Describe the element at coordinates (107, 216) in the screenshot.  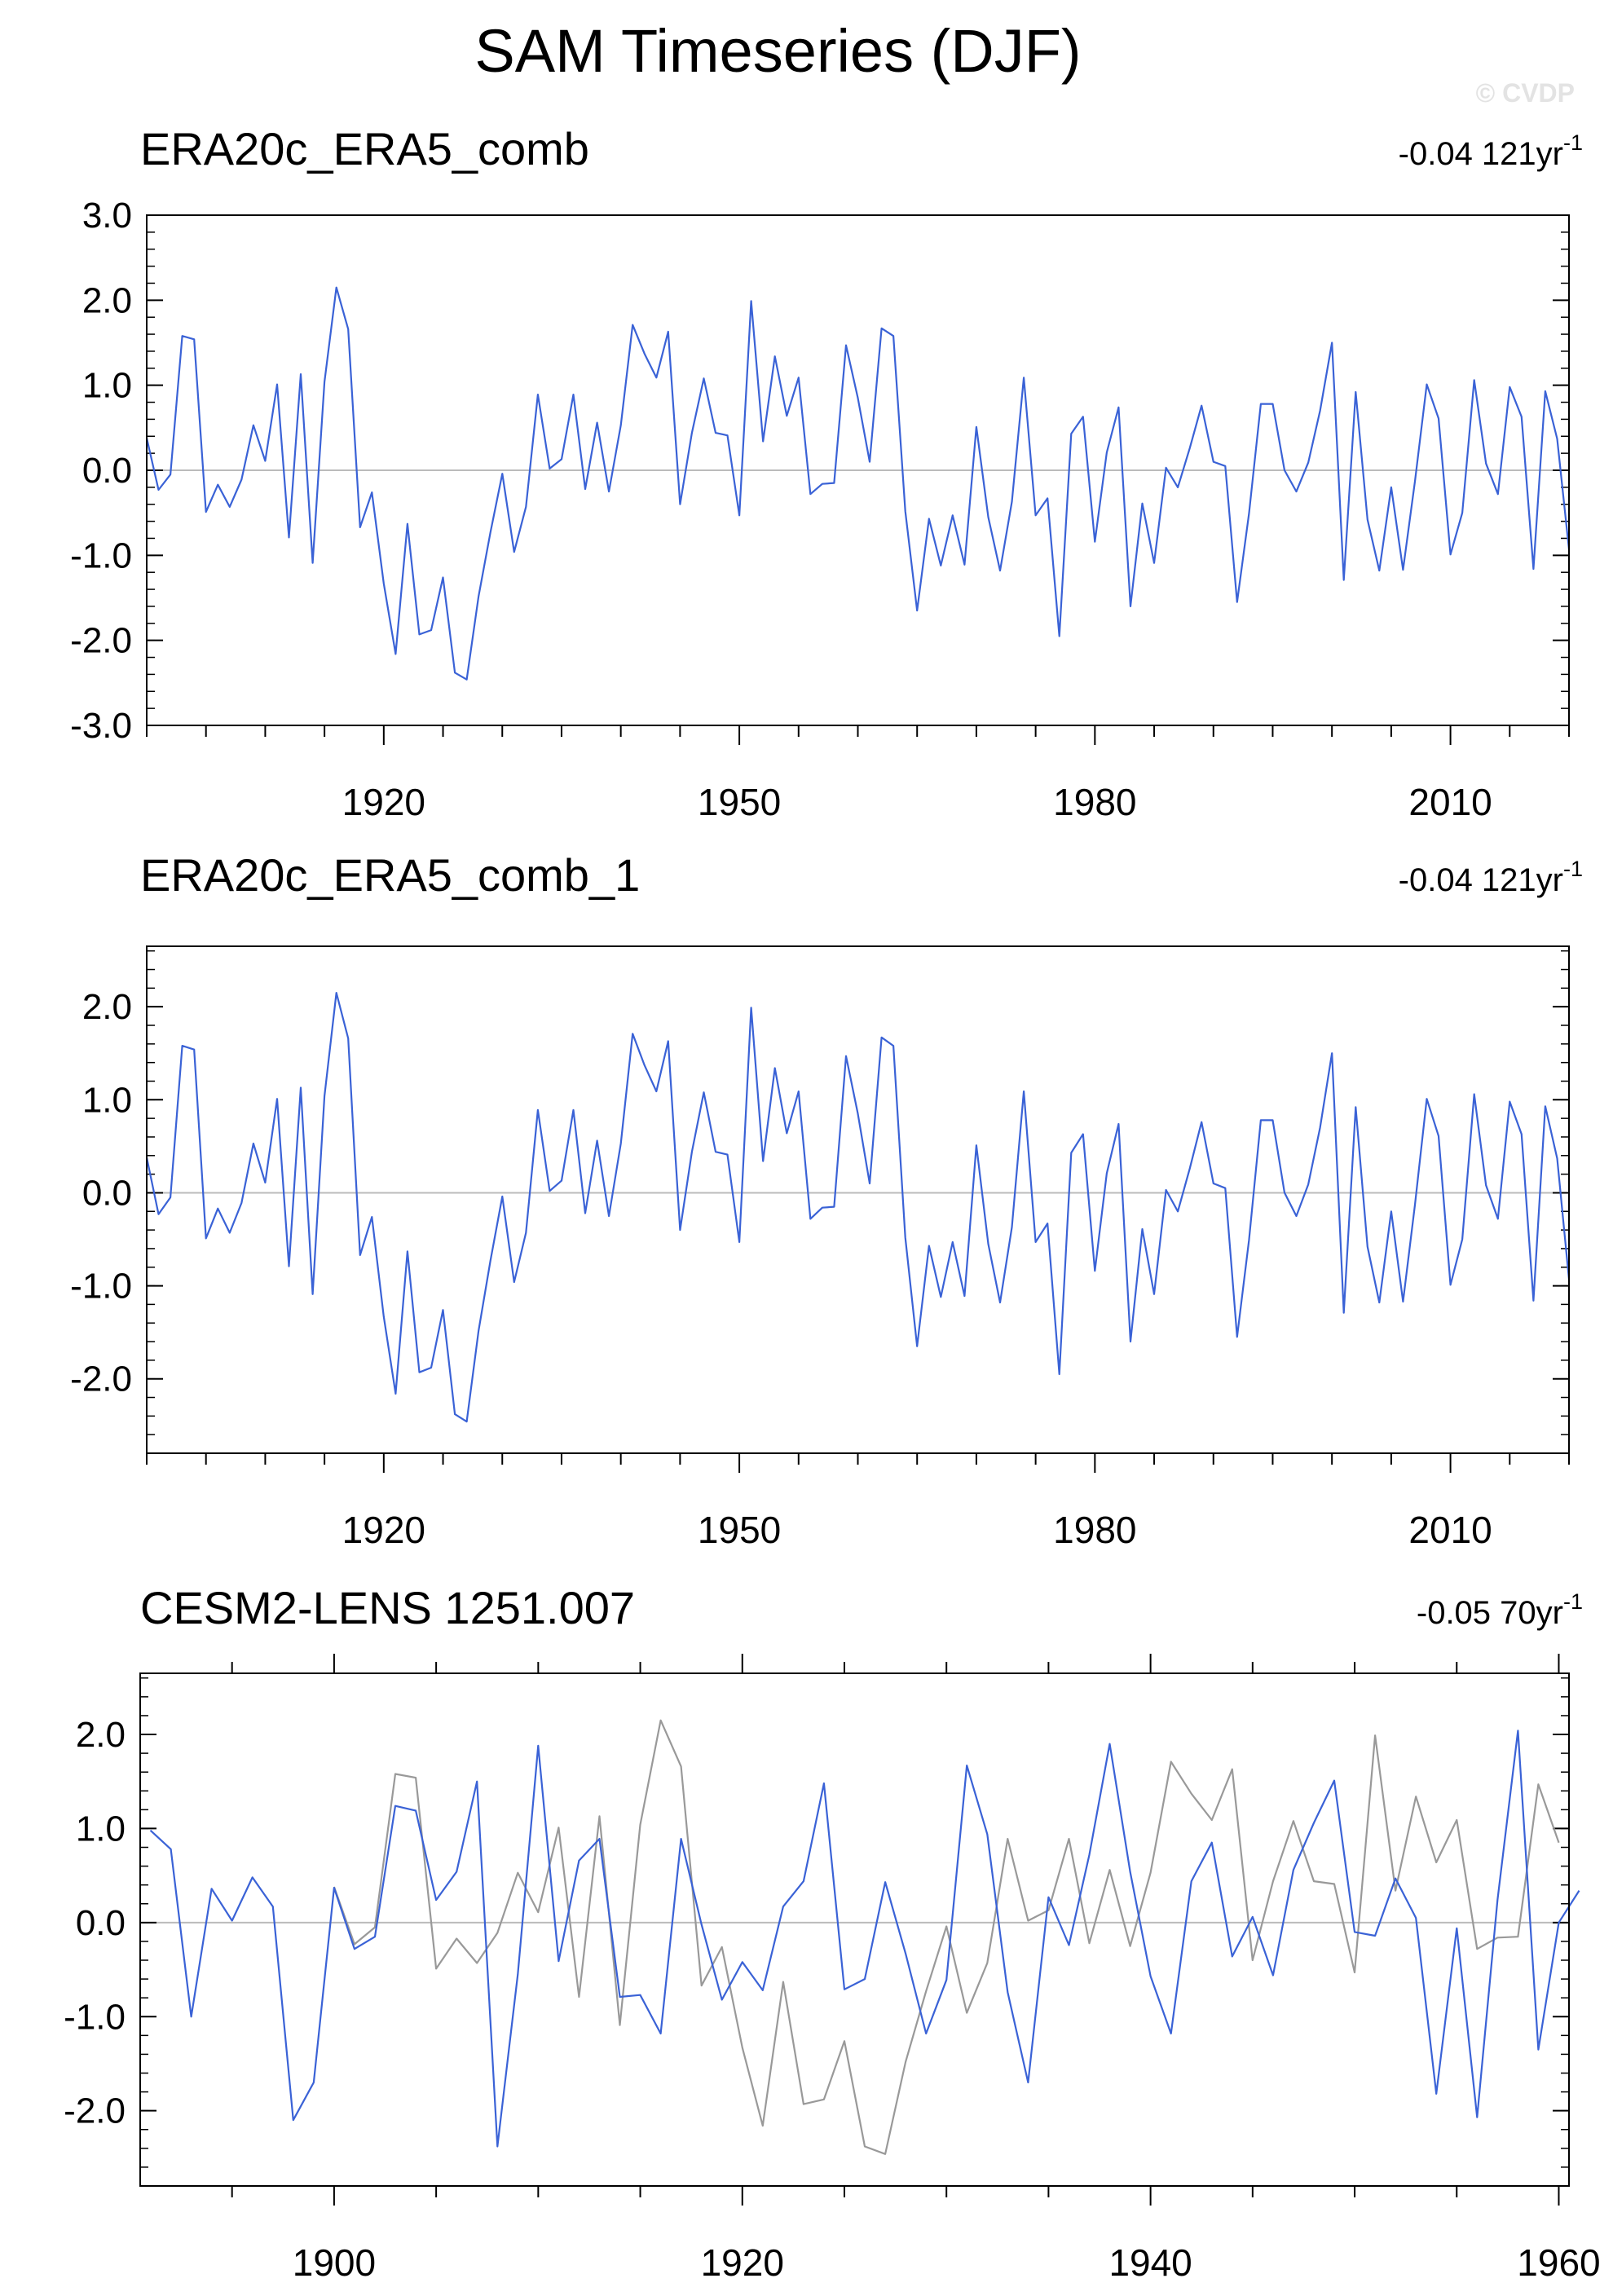
I see `y-tick-label: 3.0` at that location.